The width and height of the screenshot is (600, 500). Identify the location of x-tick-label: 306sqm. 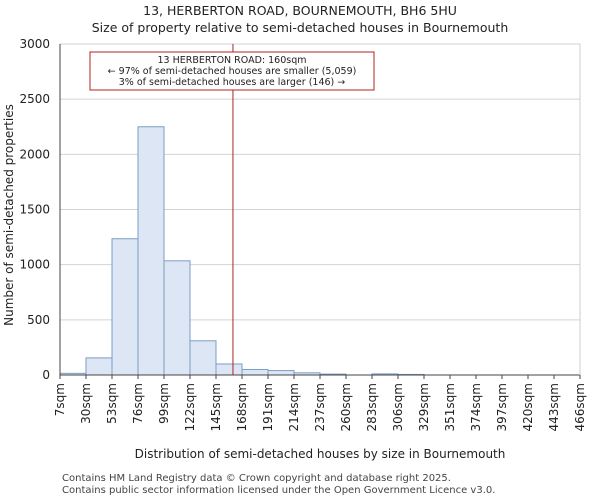
(398, 407).